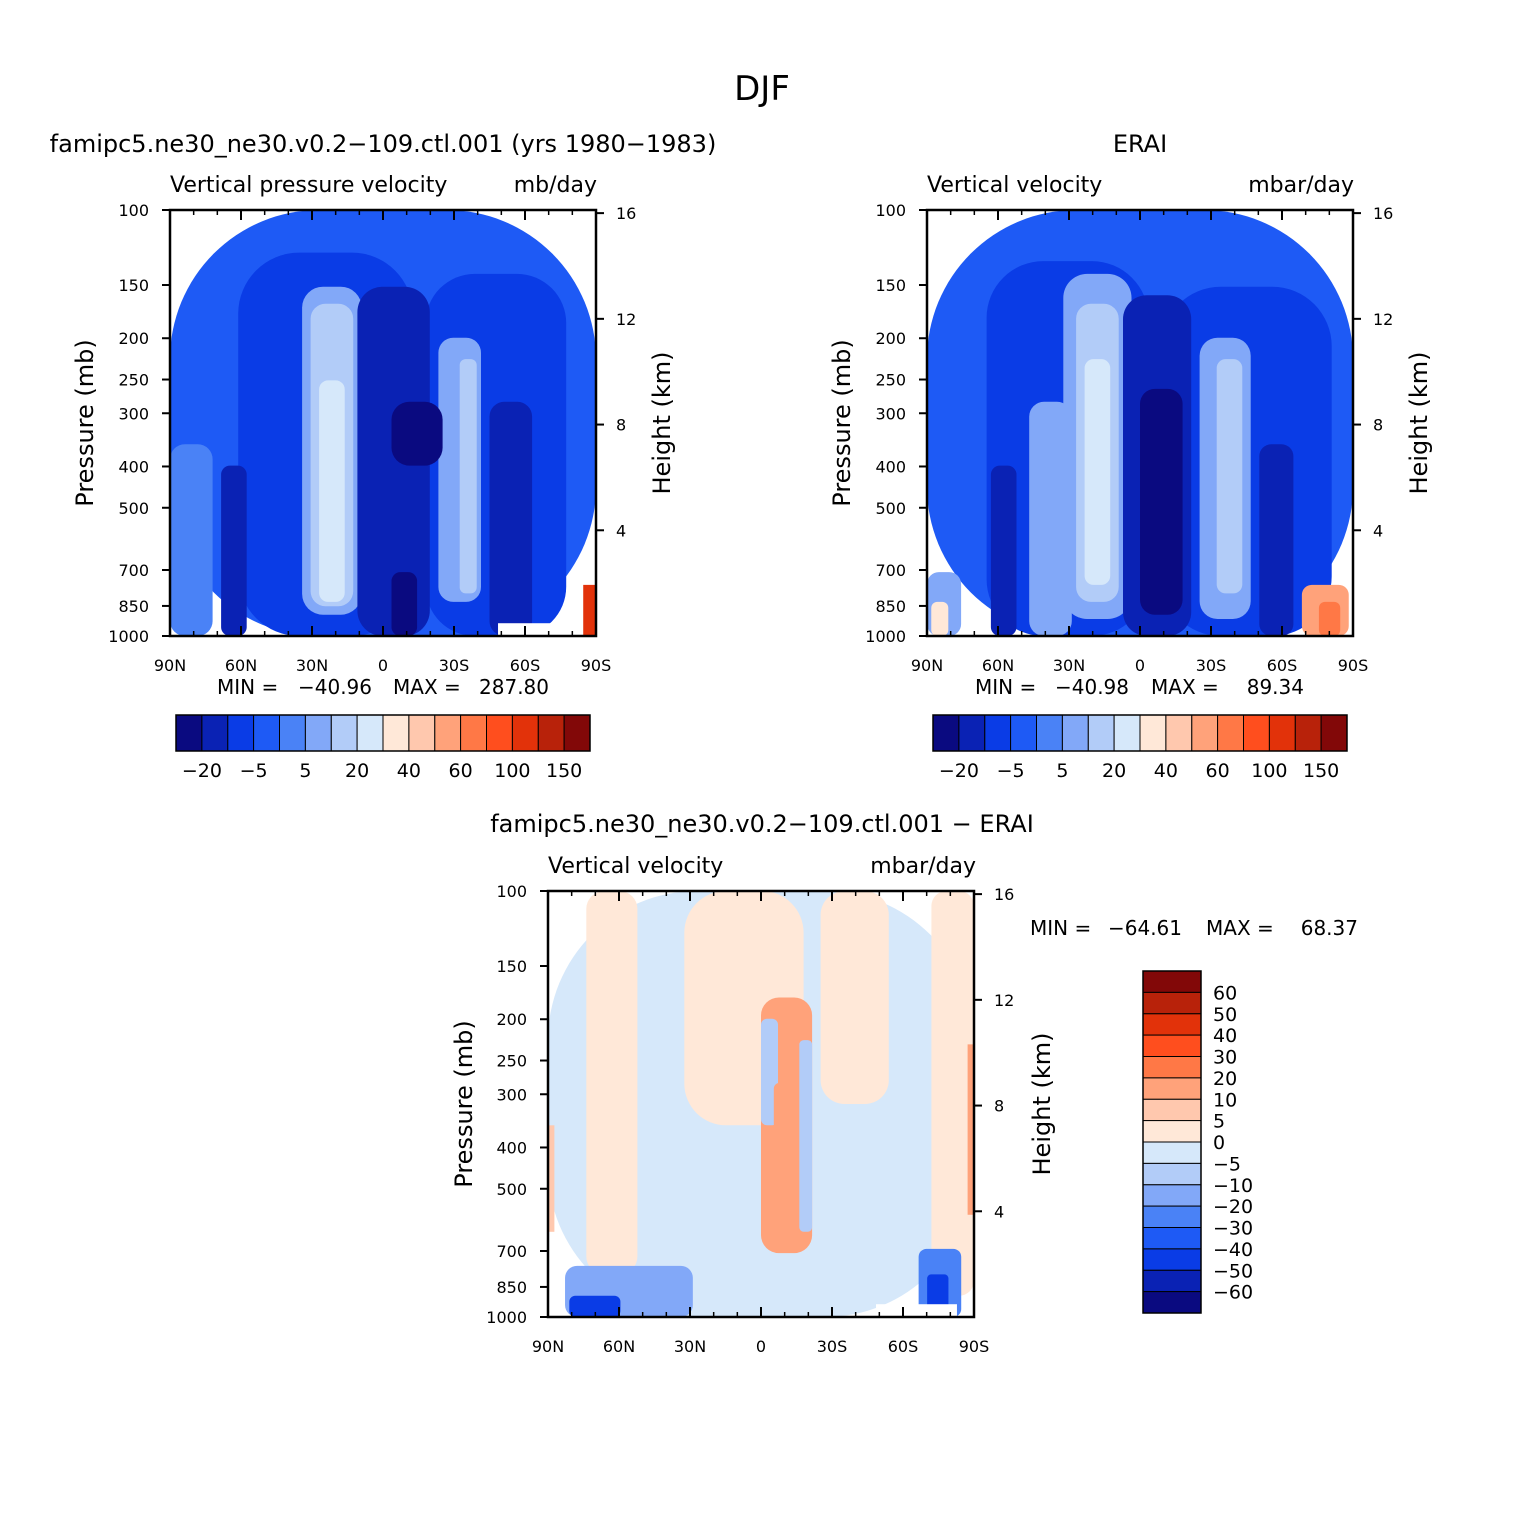 The width and height of the screenshot is (1524, 1524). I want to click on colorbar-label: −30, so click(1233, 1229).